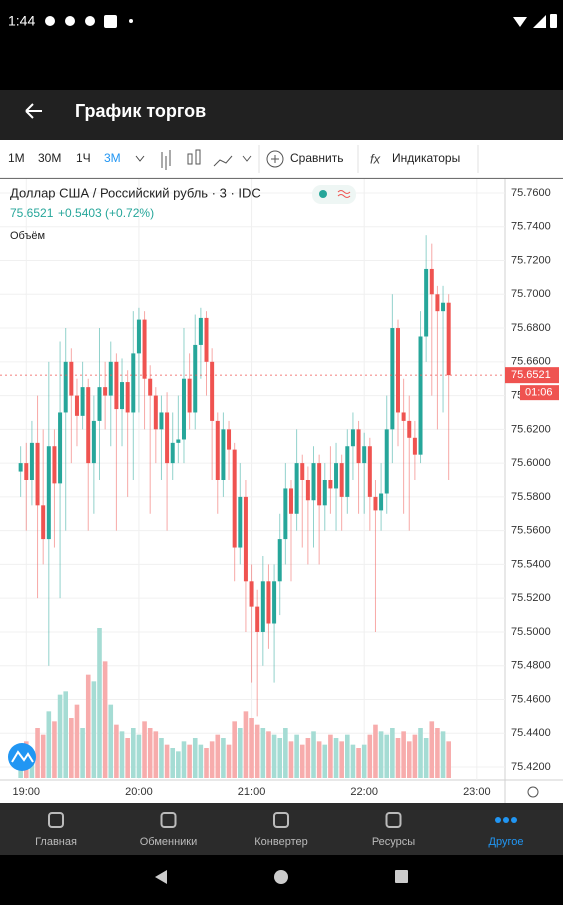 The height and width of the screenshot is (905, 563). Describe the element at coordinates (279, 384) in the screenshot. I see `price-tags: 75.6521 01:06` at that location.